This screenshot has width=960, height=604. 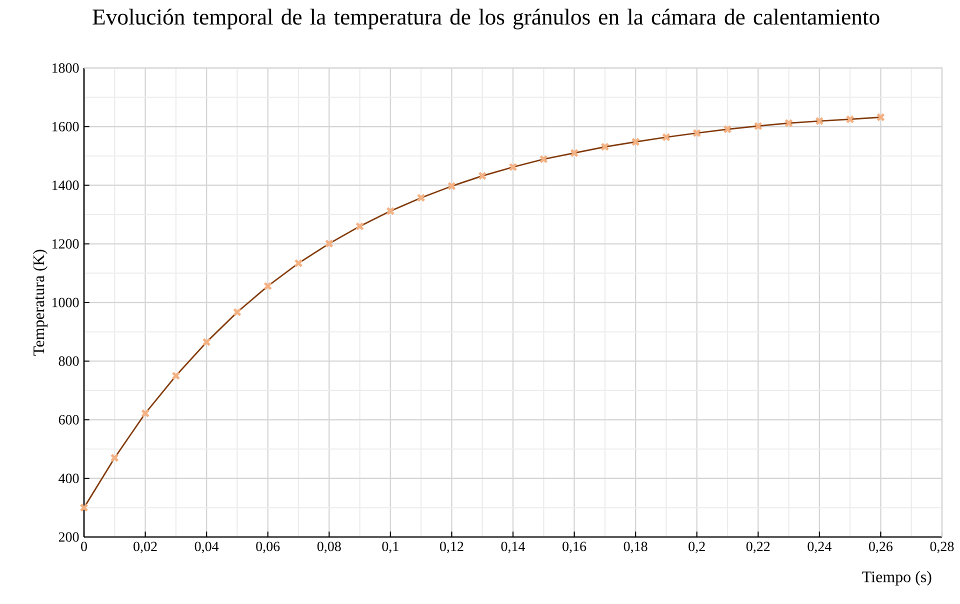 What do you see at coordinates (65, 244) in the screenshot?
I see `y-tick-label: 1200` at bounding box center [65, 244].